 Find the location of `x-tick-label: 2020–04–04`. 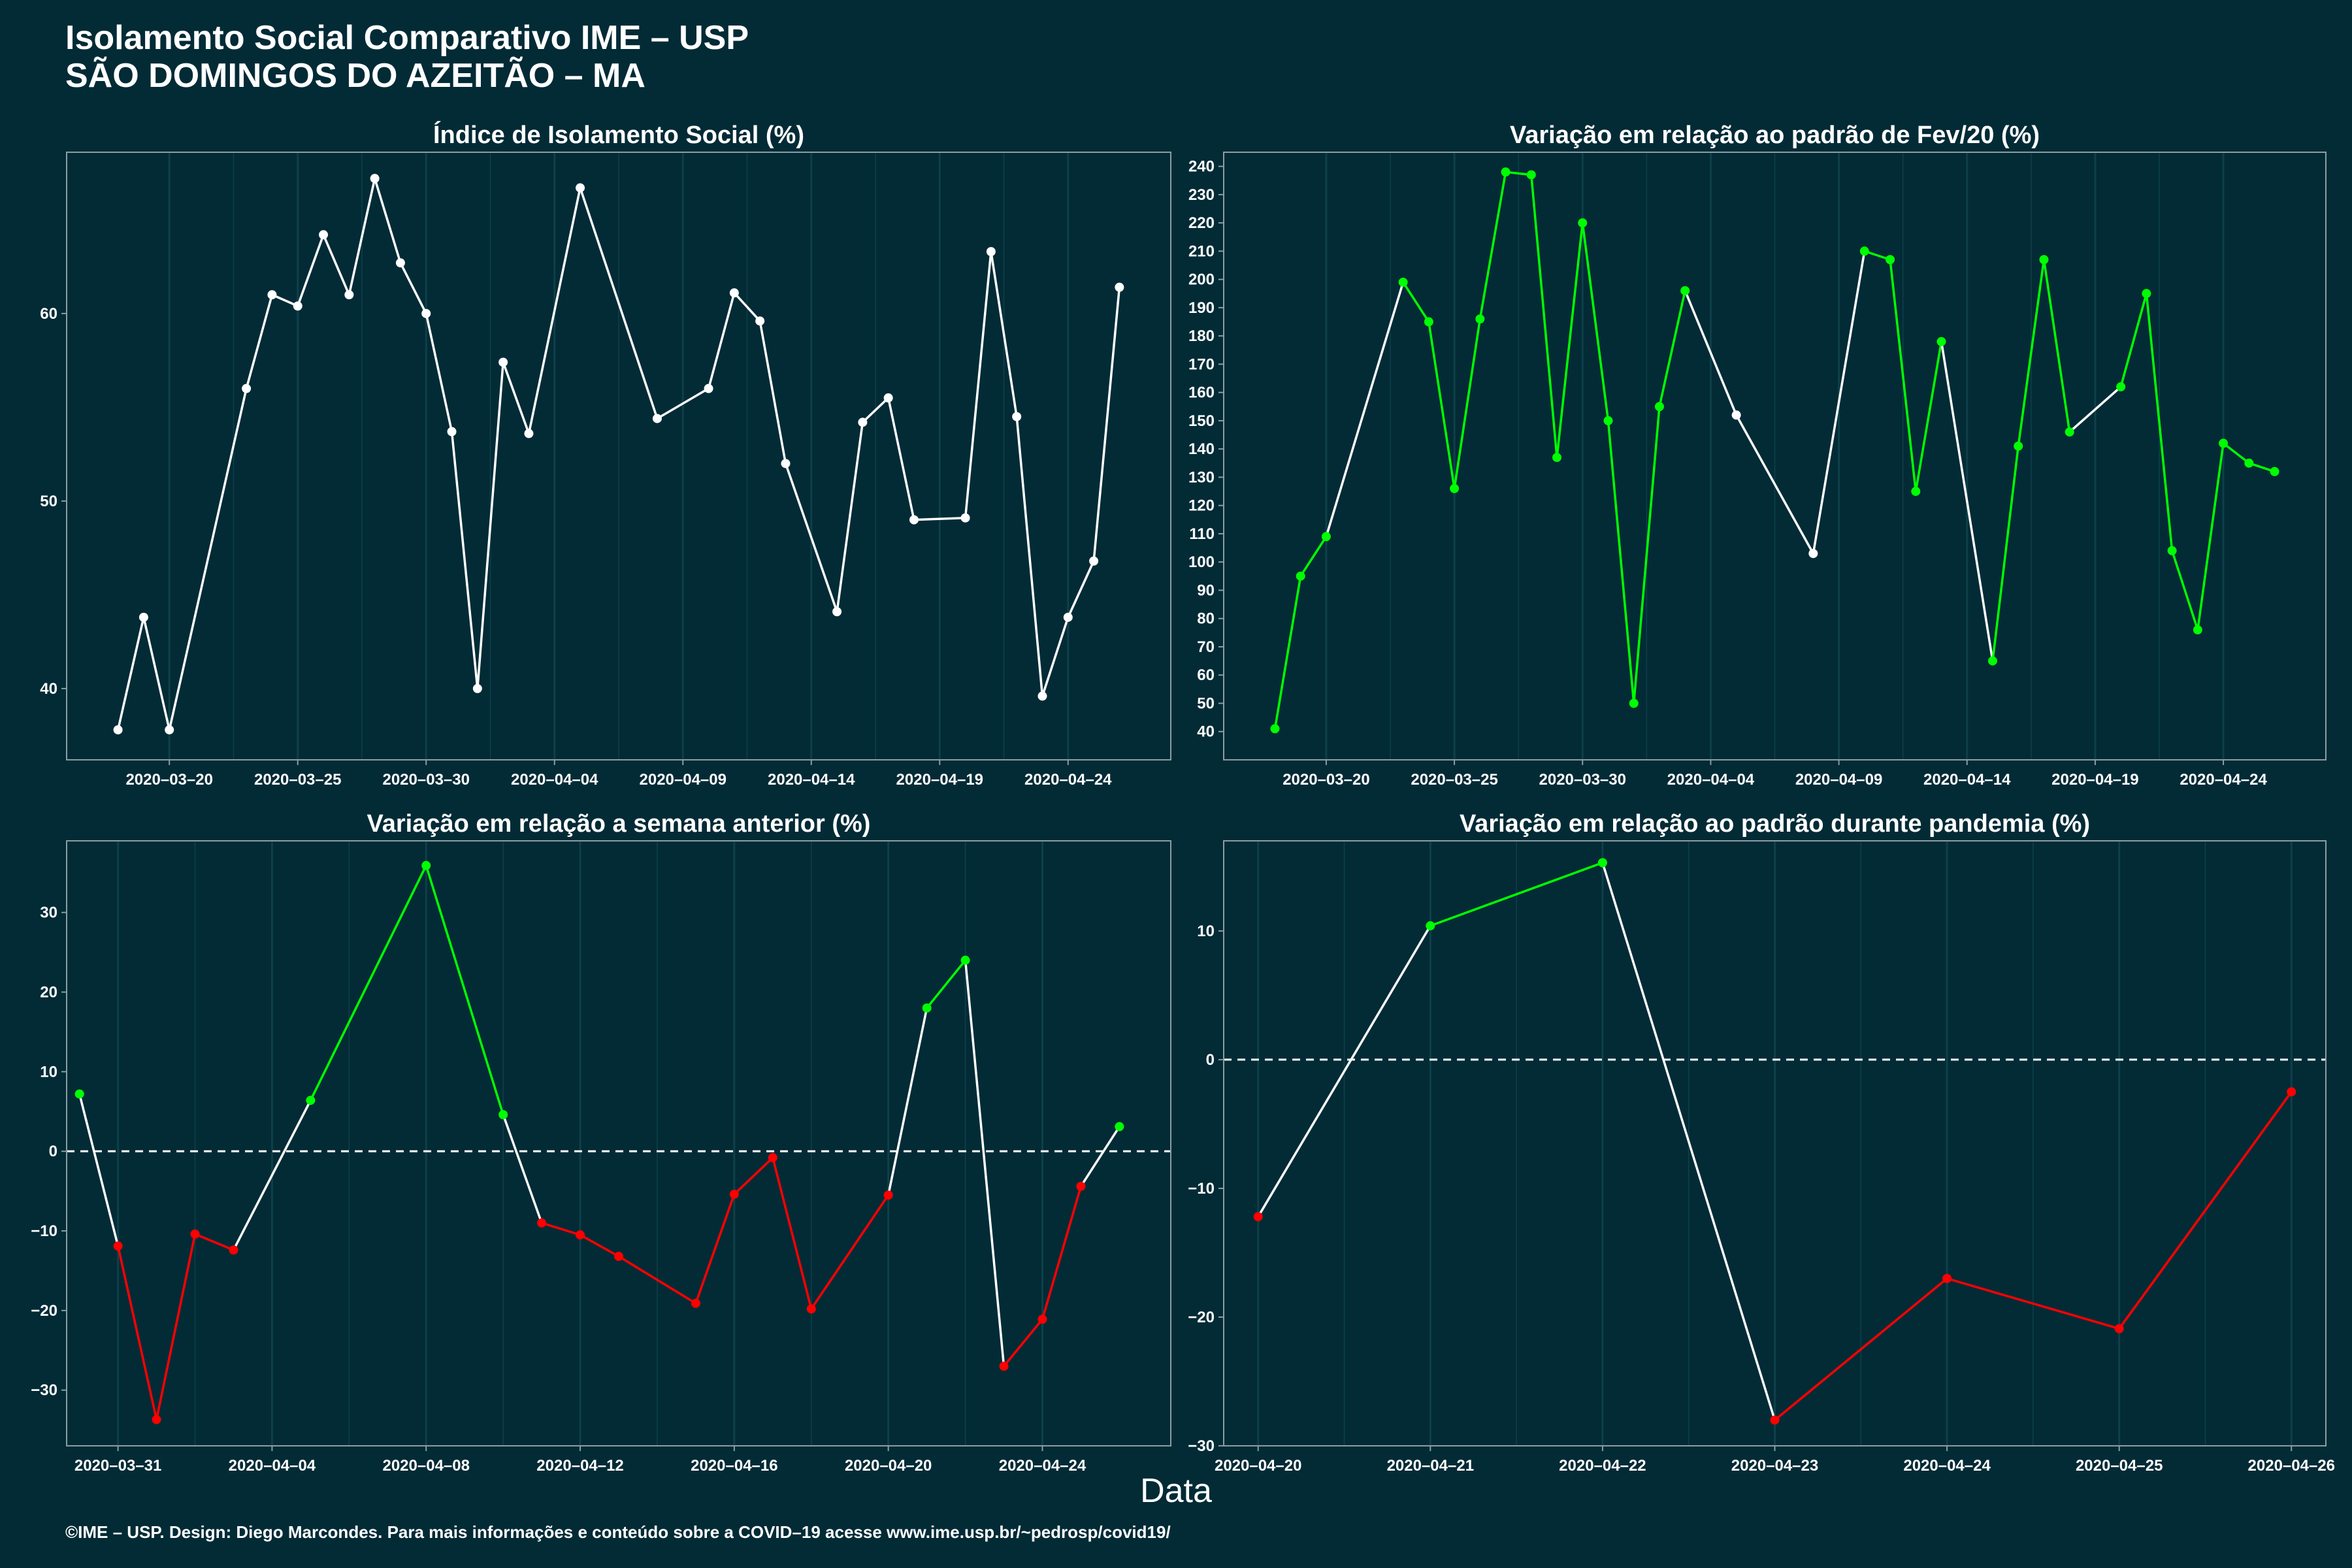

x-tick-label: 2020–04–04 is located at coordinates (554, 780).